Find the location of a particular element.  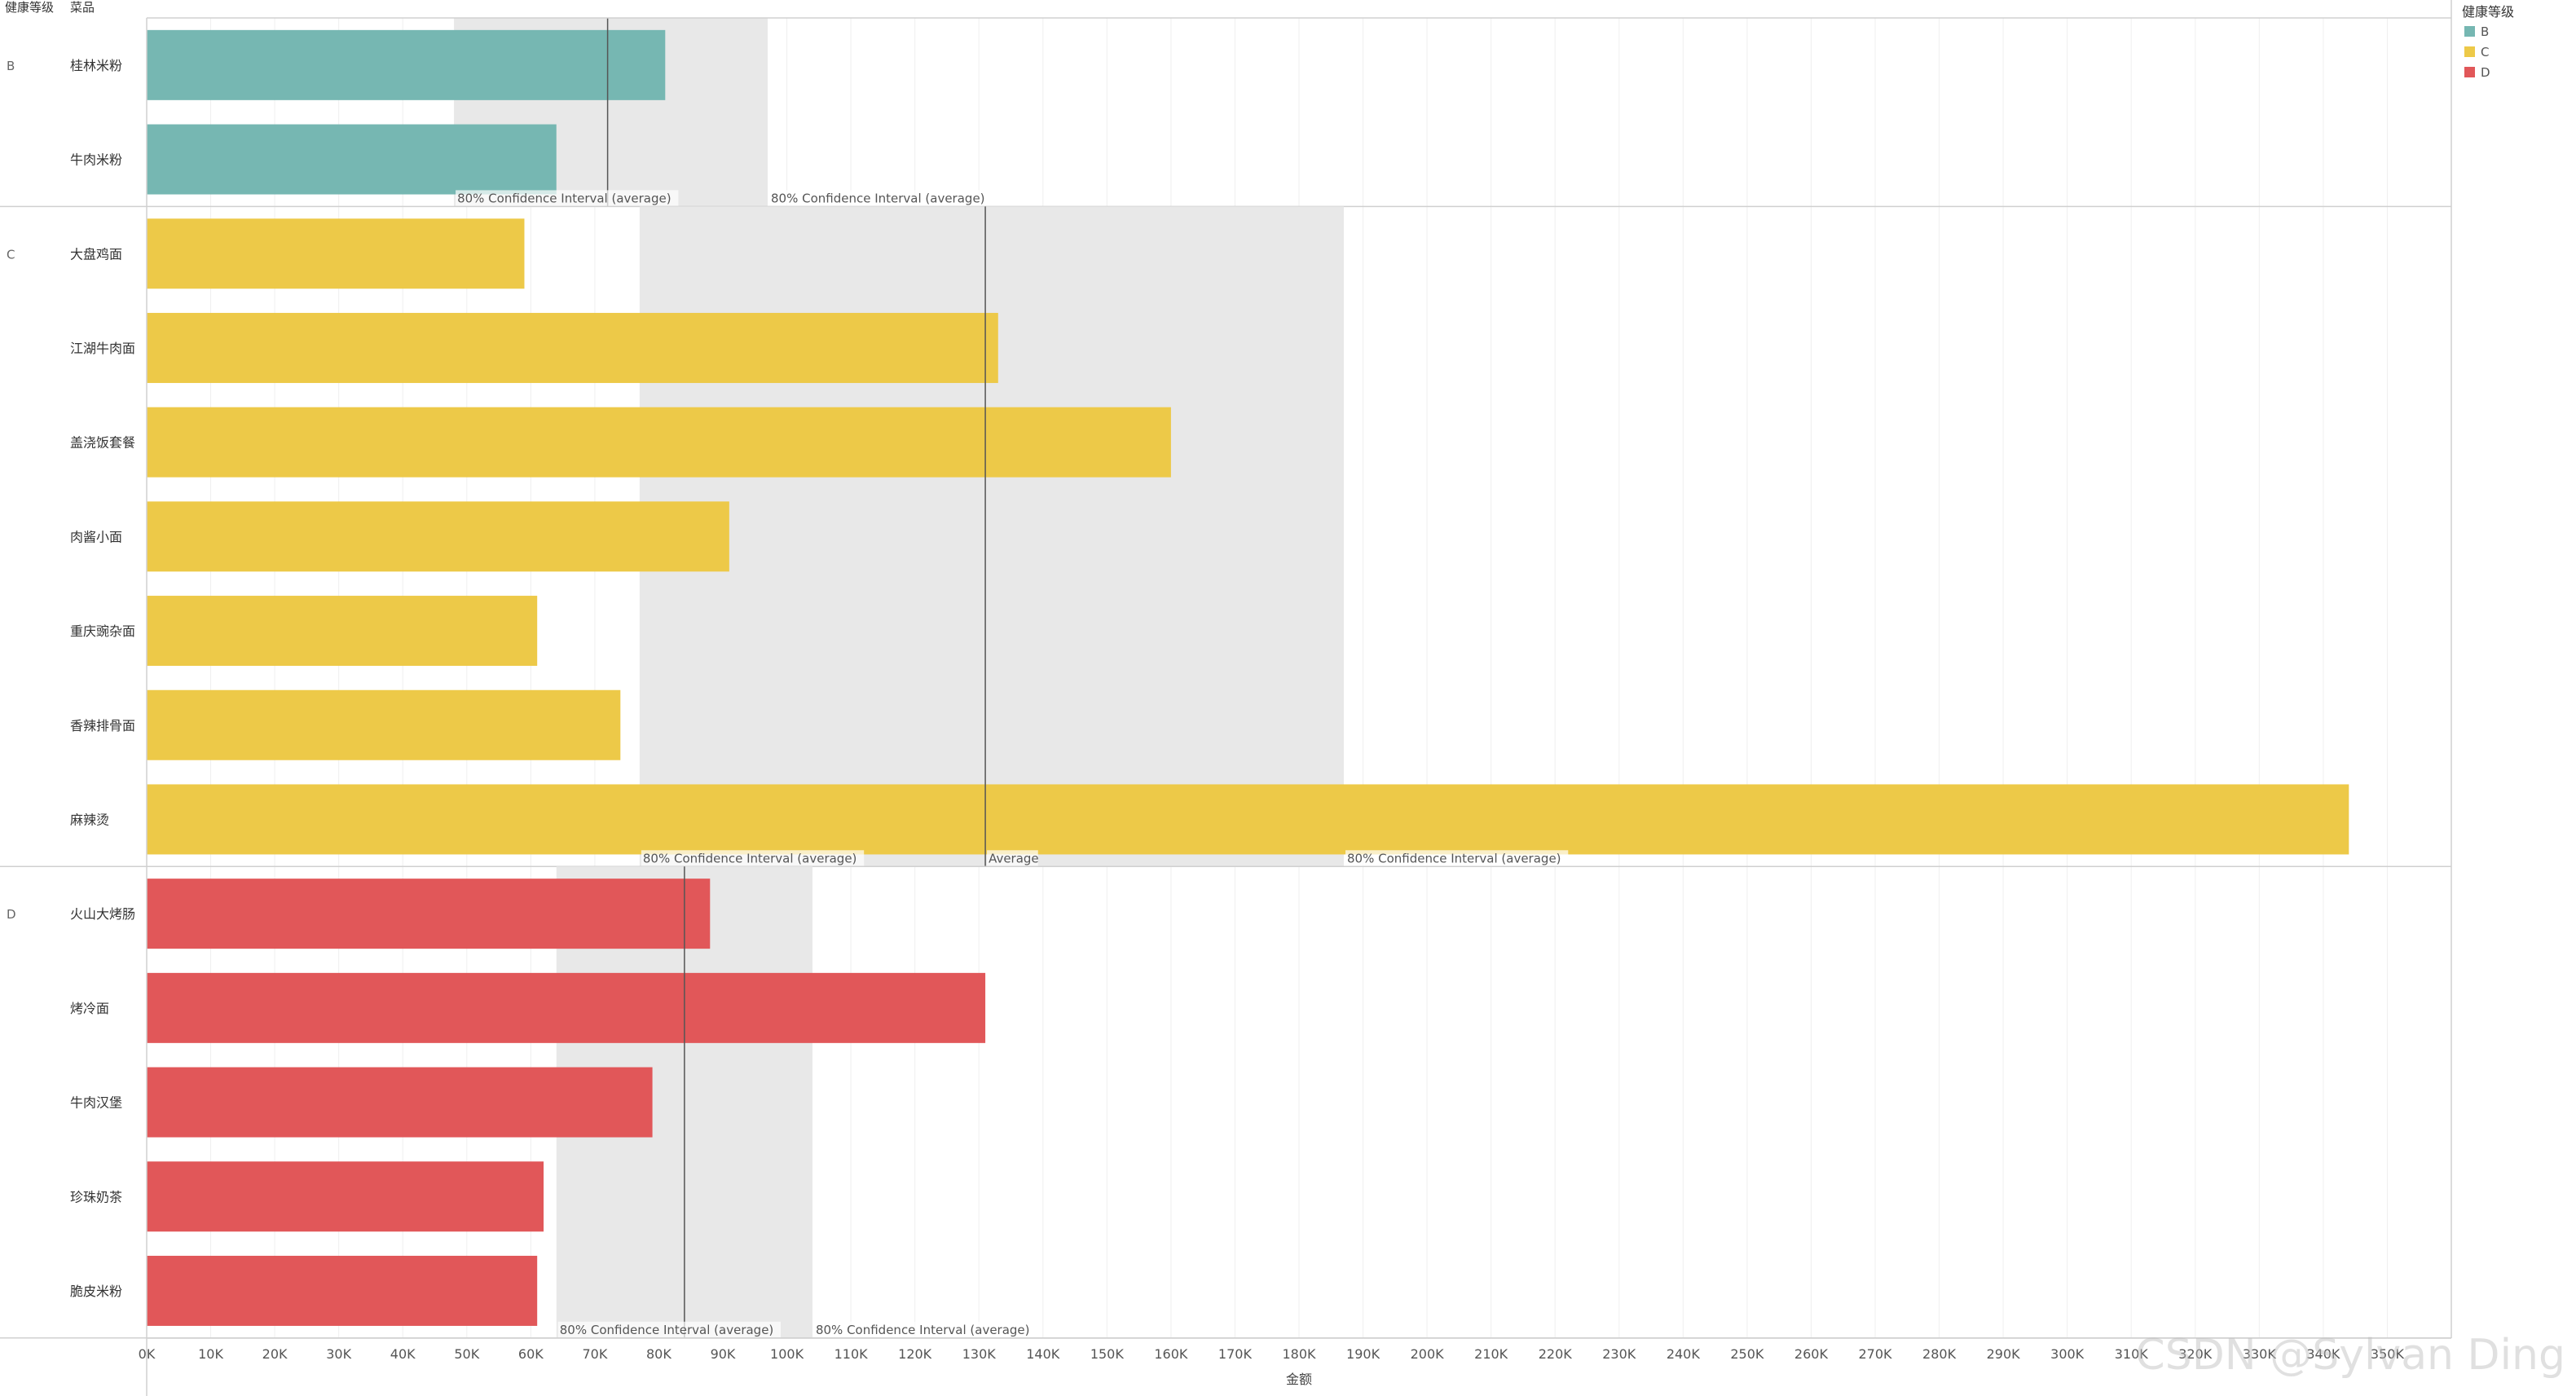

x-tick-label: 50K is located at coordinates (466, 1354).